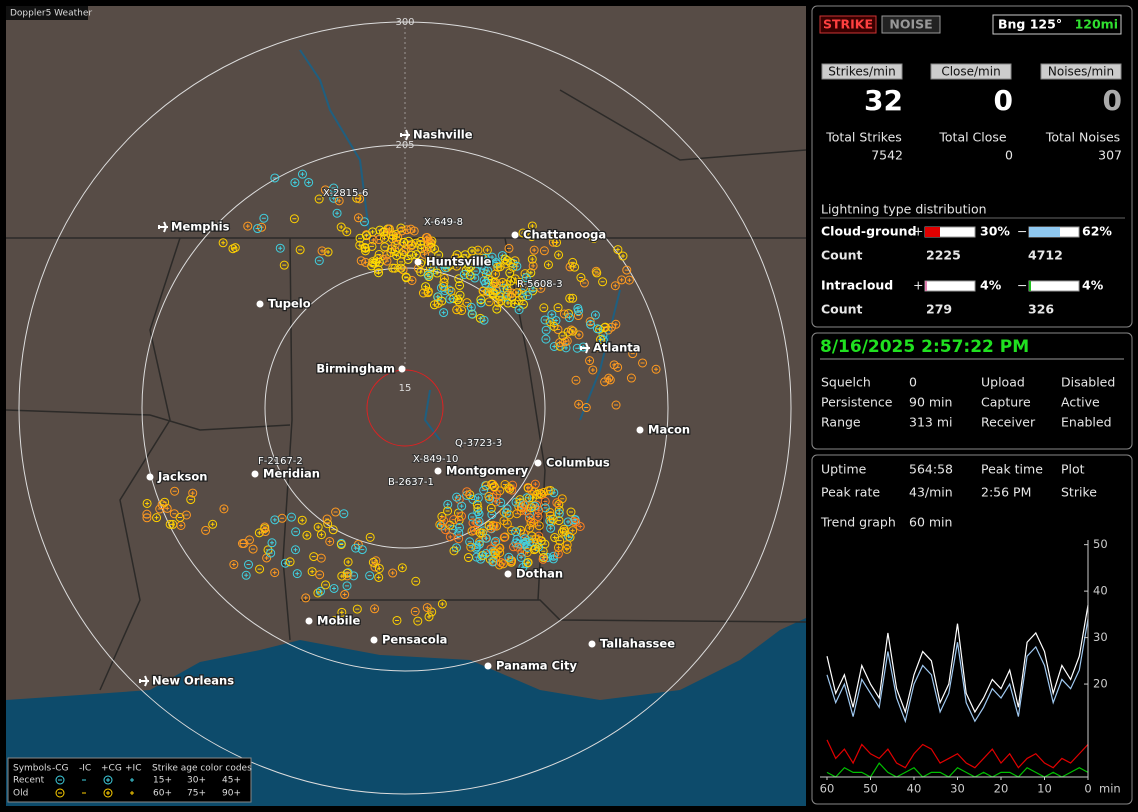 This screenshot has height=812, width=1138. I want to click on legend-box, so click(129, 780).